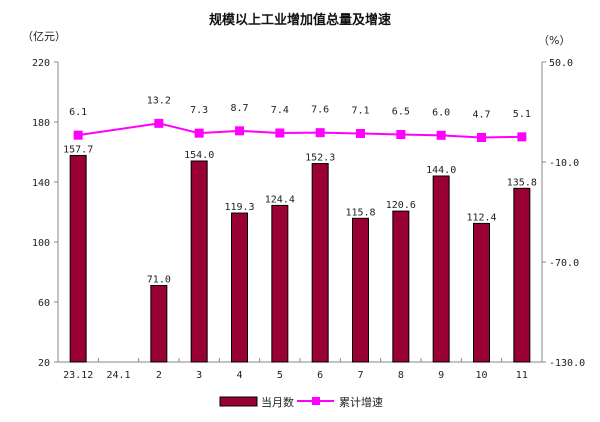  I want to click on x-tick-label: 4, so click(239, 375).